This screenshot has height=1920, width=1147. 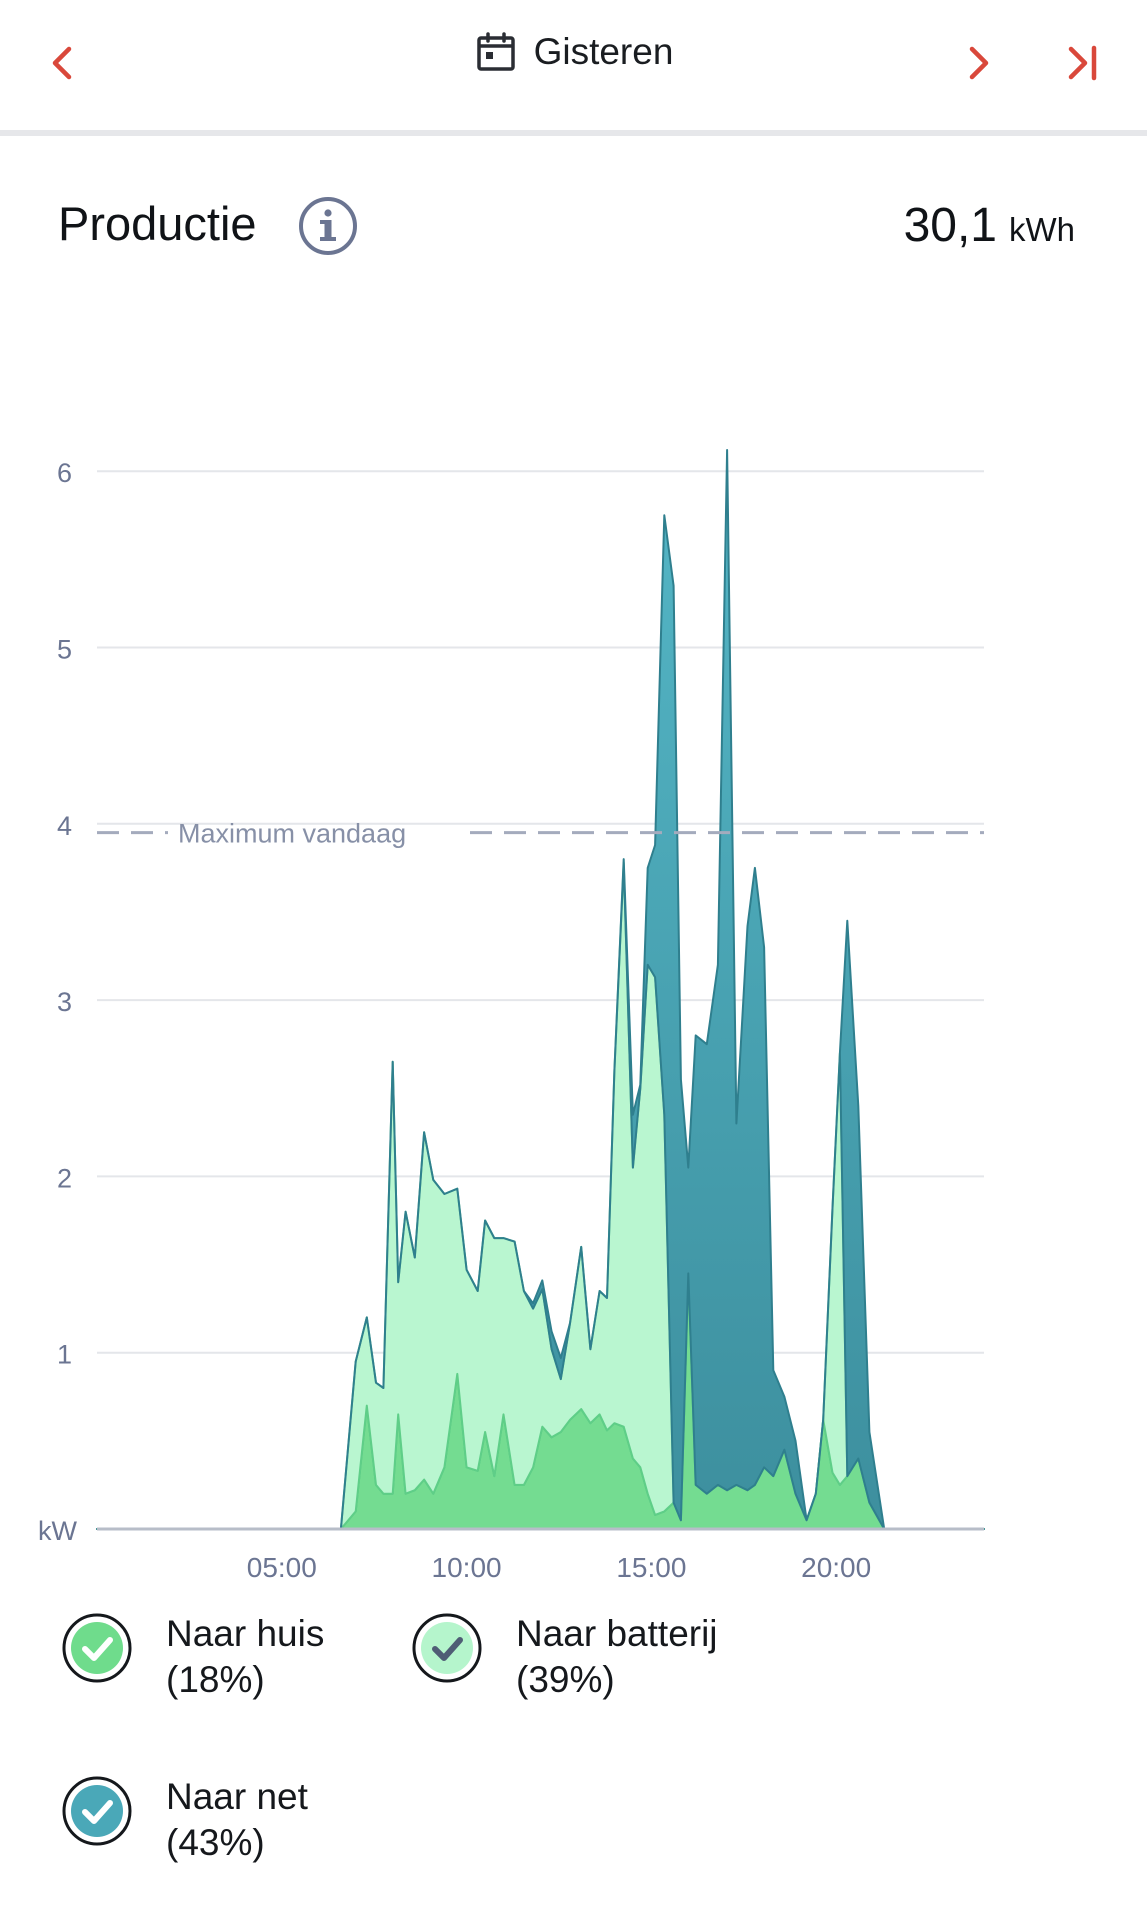 What do you see at coordinates (64, 1002) in the screenshot?
I see `y-tick-label: 3` at bounding box center [64, 1002].